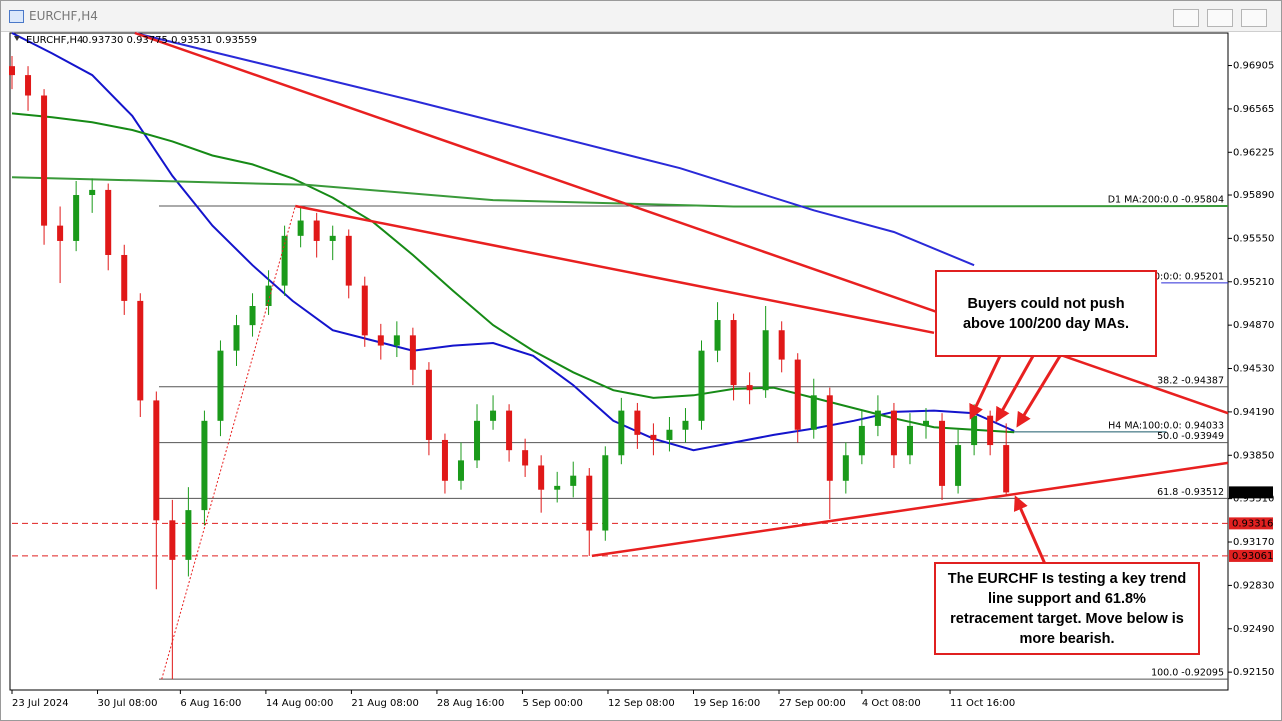 This screenshot has width=1282, height=721. What do you see at coordinates (169, 40) in the screenshot?
I see `quote: 0.93730 0.93775 0.93531 0.93559` at bounding box center [169, 40].